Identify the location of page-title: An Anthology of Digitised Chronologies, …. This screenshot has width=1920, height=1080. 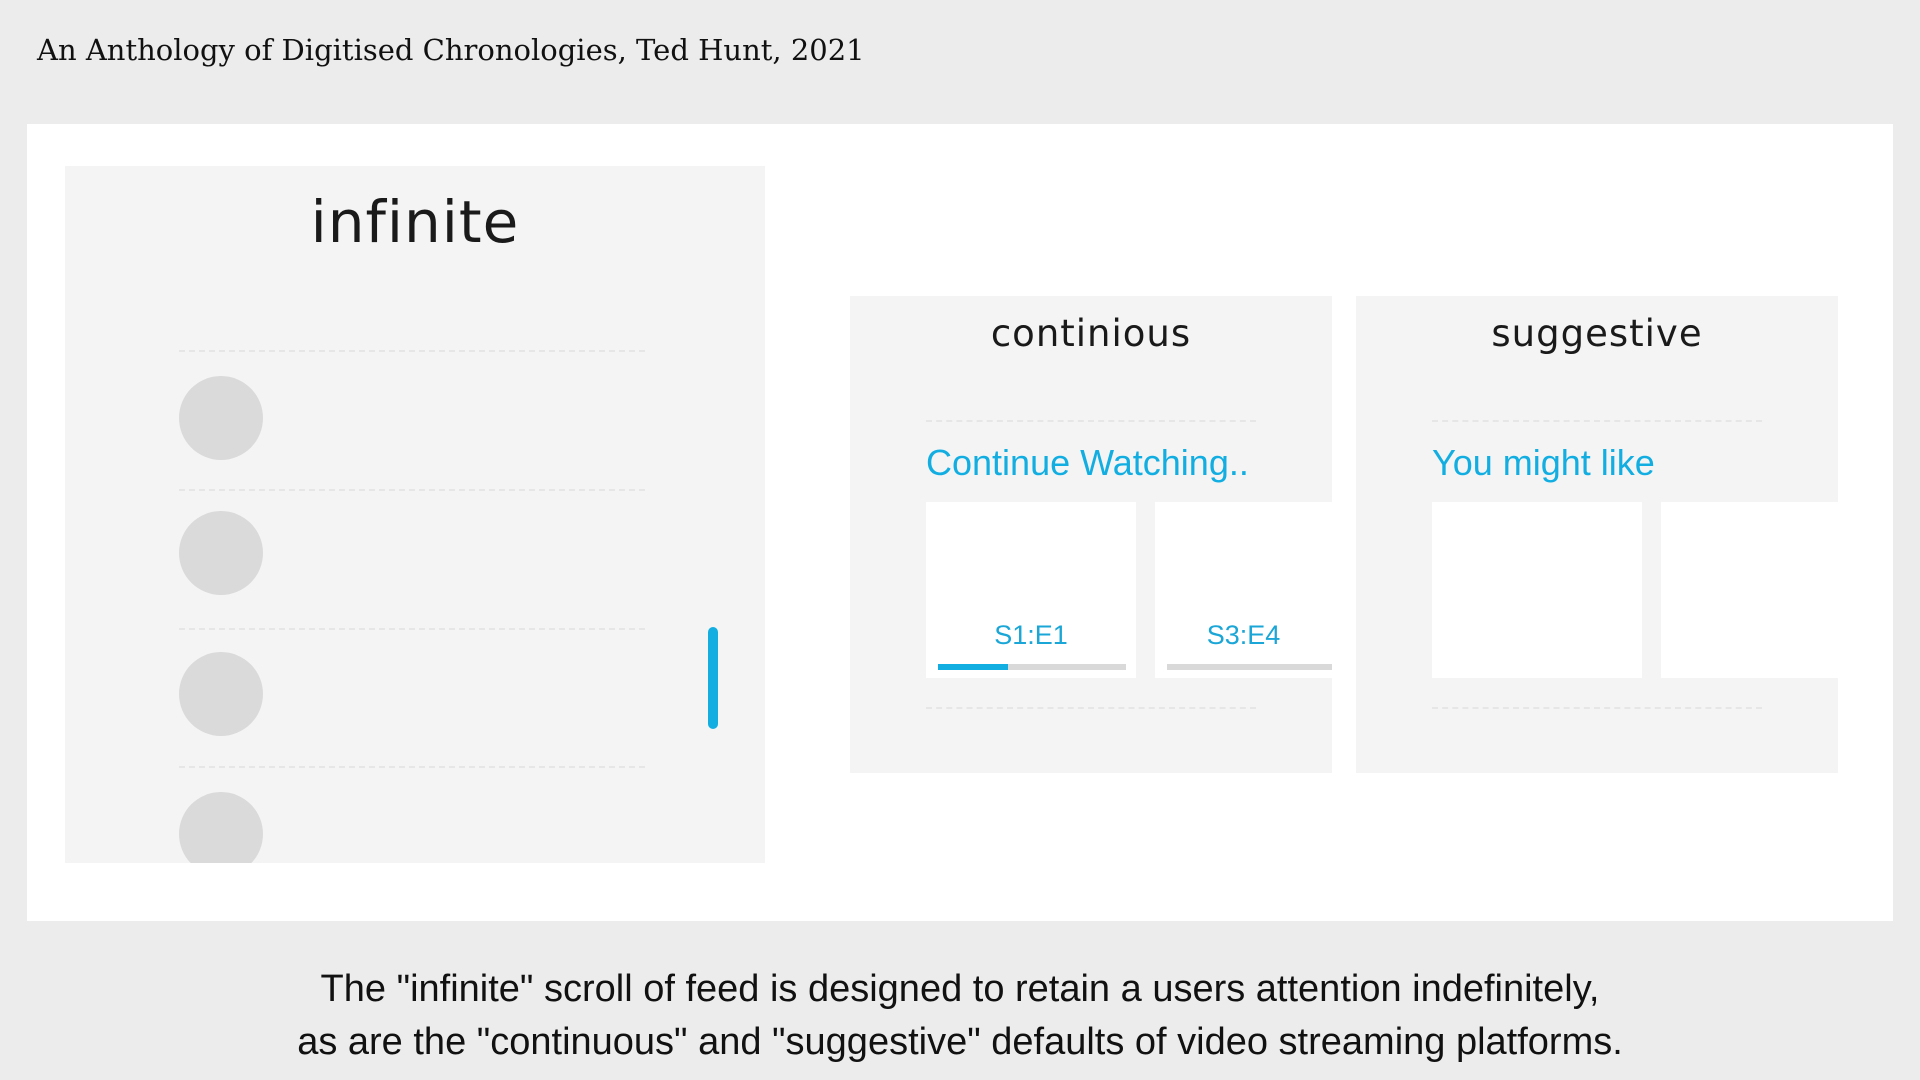
(451, 50).